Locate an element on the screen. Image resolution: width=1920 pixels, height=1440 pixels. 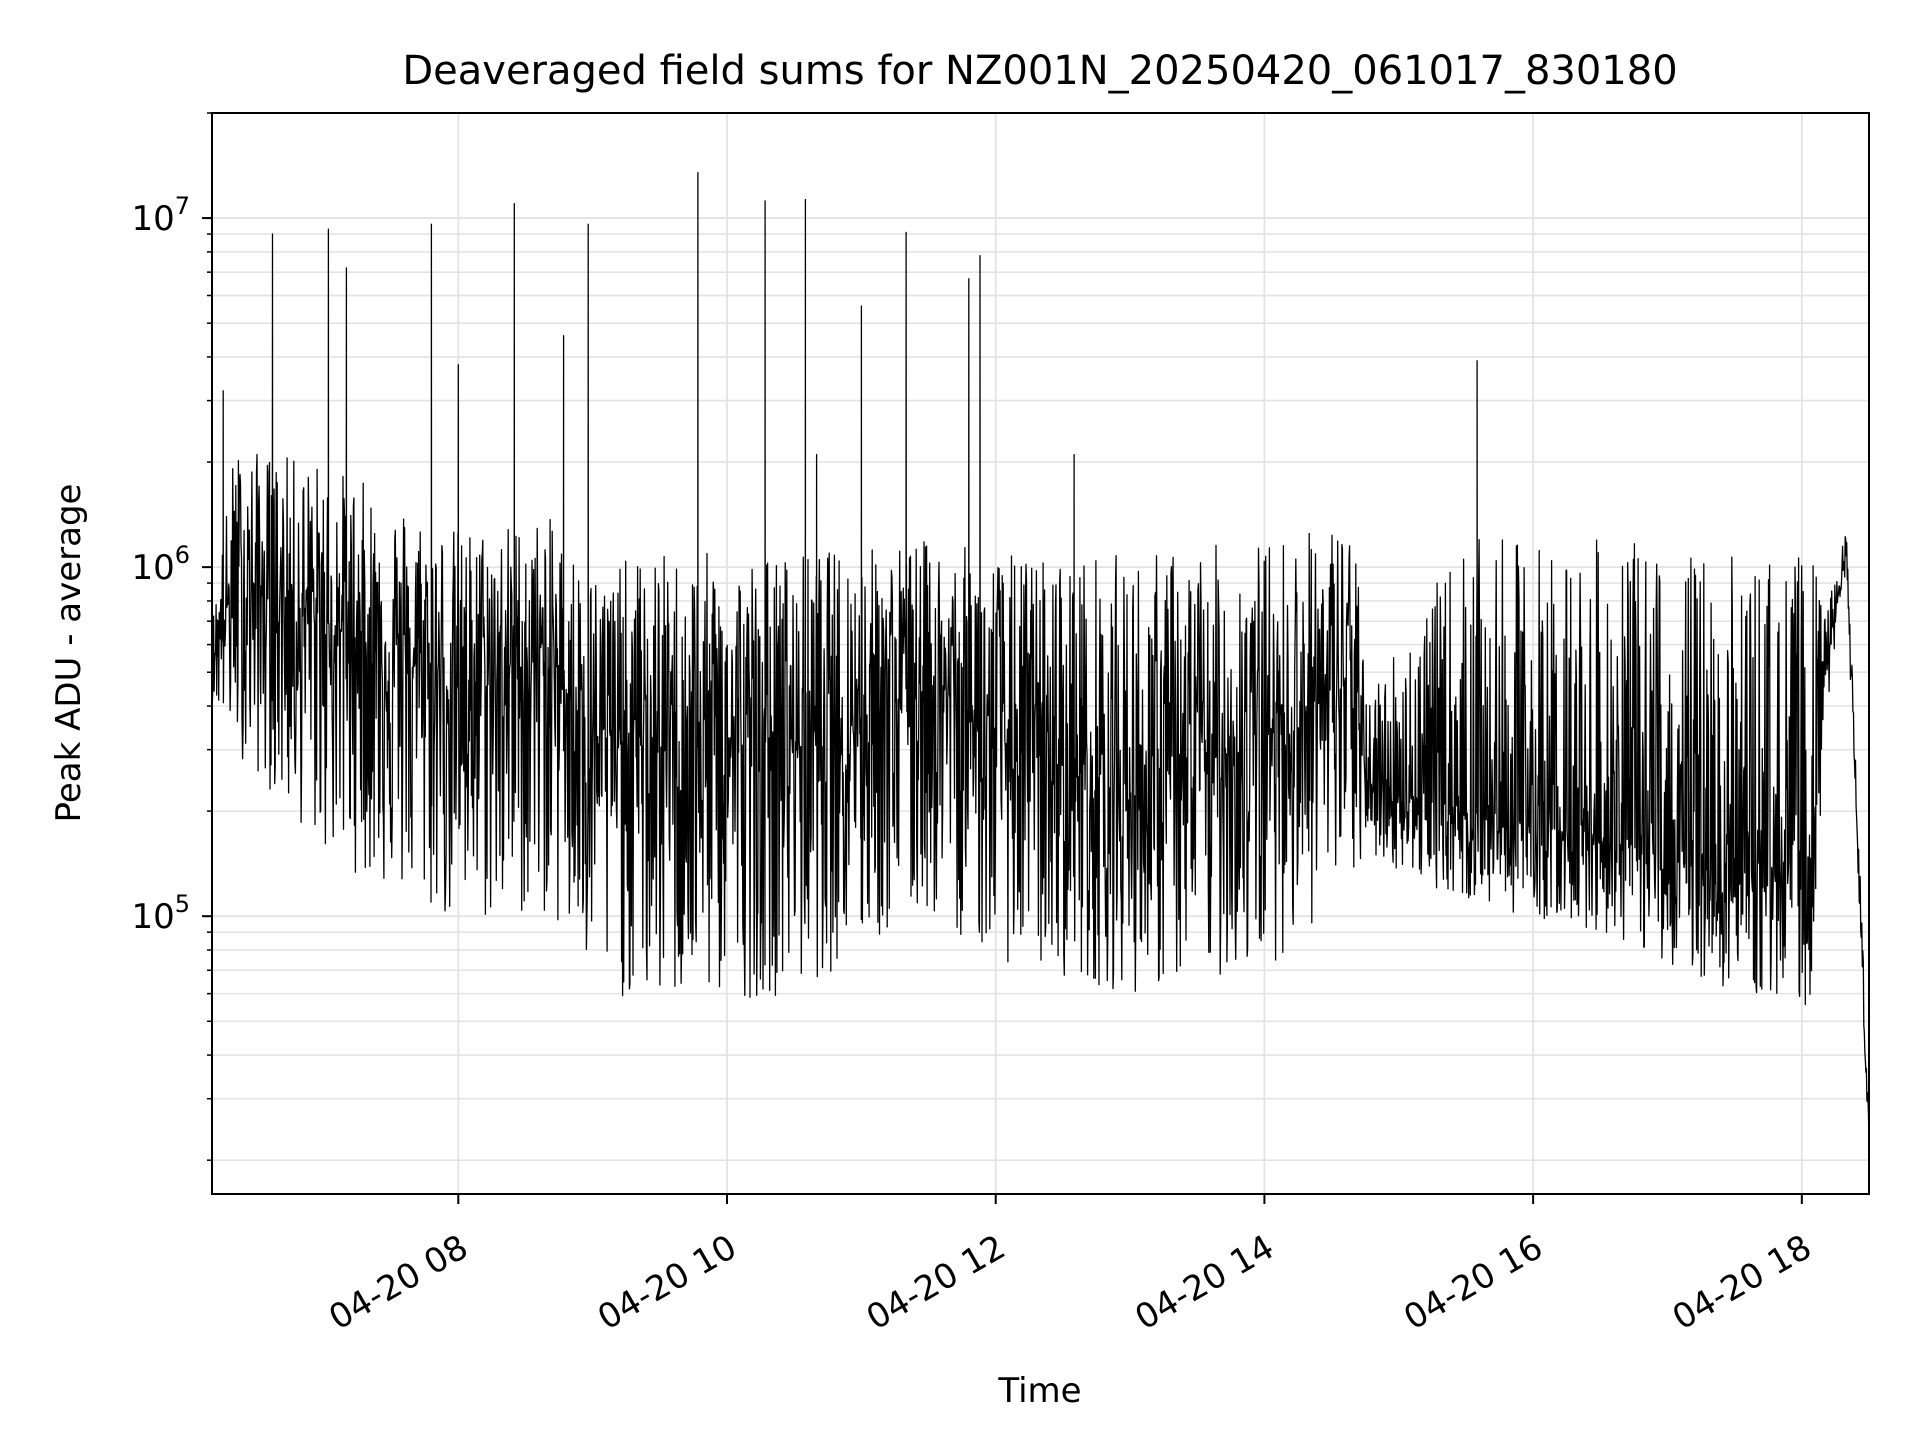
x-tick-label: 04-20 14 is located at coordinates (1205, 1282).